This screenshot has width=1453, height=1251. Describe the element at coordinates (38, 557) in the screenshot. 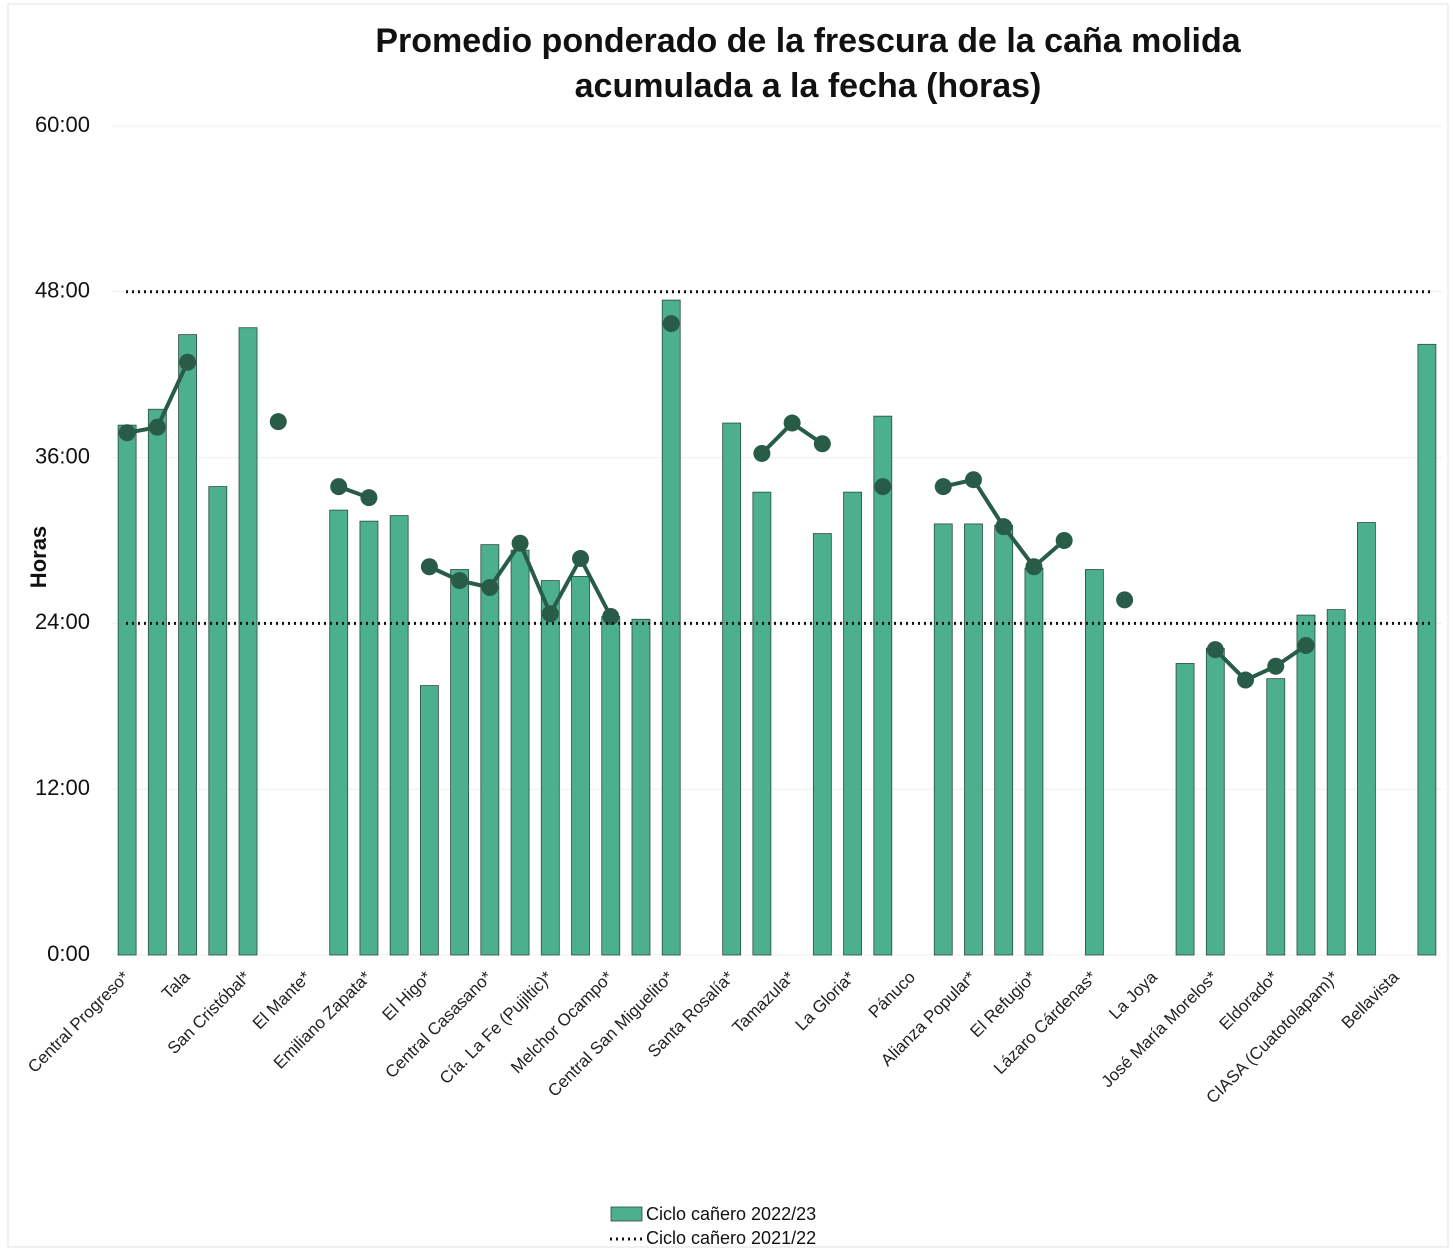

I see `y-axis-label: Horas` at that location.